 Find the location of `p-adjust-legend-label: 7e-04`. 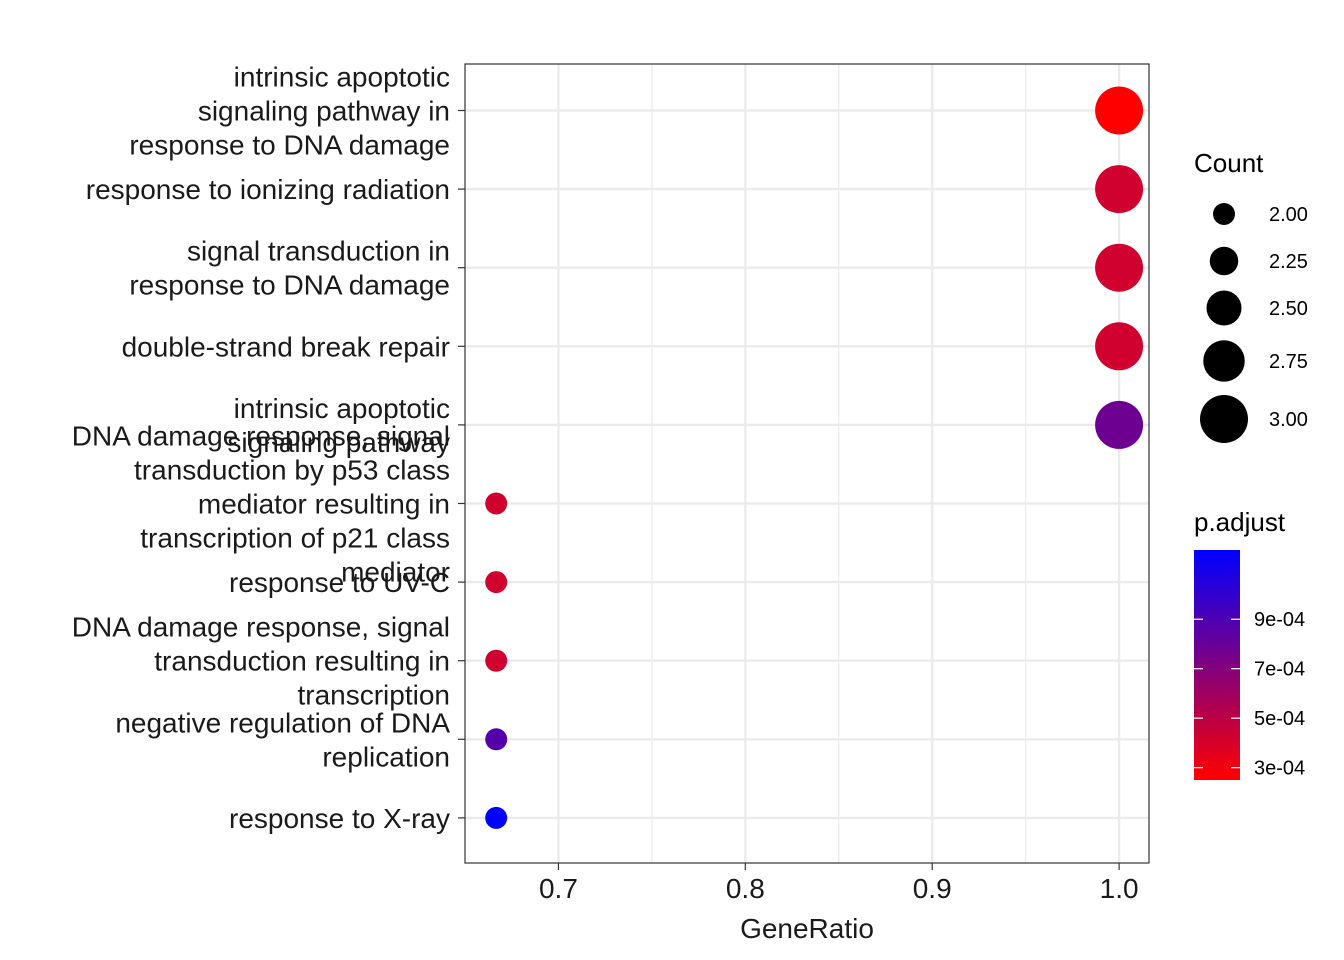

p-adjust-legend-label: 7e-04 is located at coordinates (1279, 670).